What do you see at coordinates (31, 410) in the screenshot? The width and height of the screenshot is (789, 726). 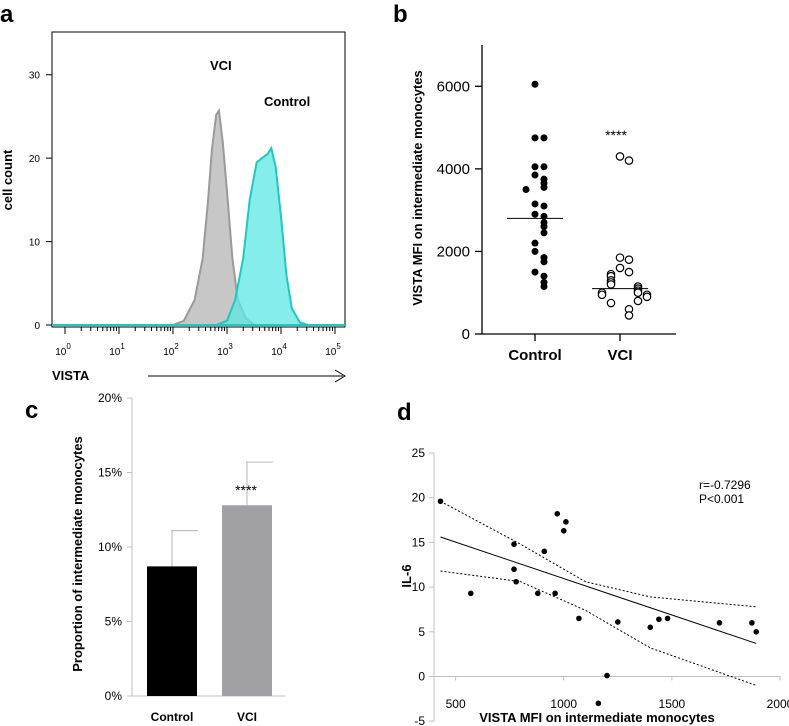 I see `panel-label-c: c` at bounding box center [31, 410].